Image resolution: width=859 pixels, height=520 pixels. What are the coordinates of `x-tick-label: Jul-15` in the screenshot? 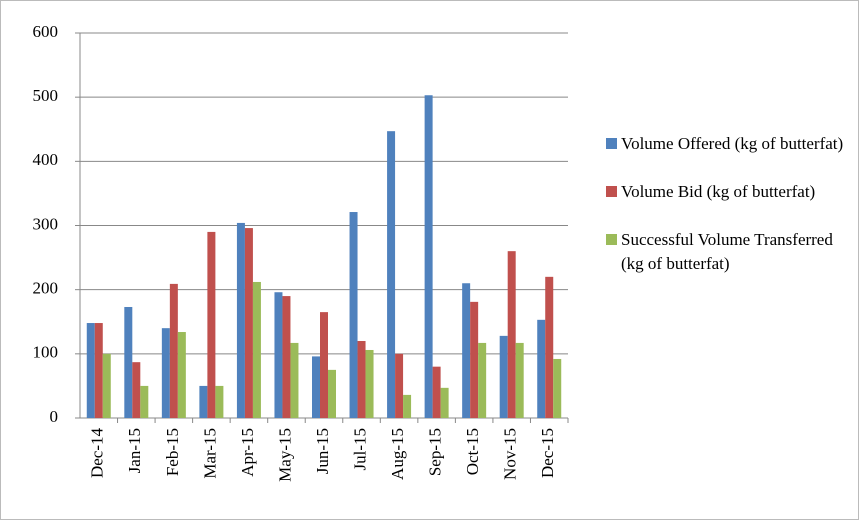 It's located at (359, 449).